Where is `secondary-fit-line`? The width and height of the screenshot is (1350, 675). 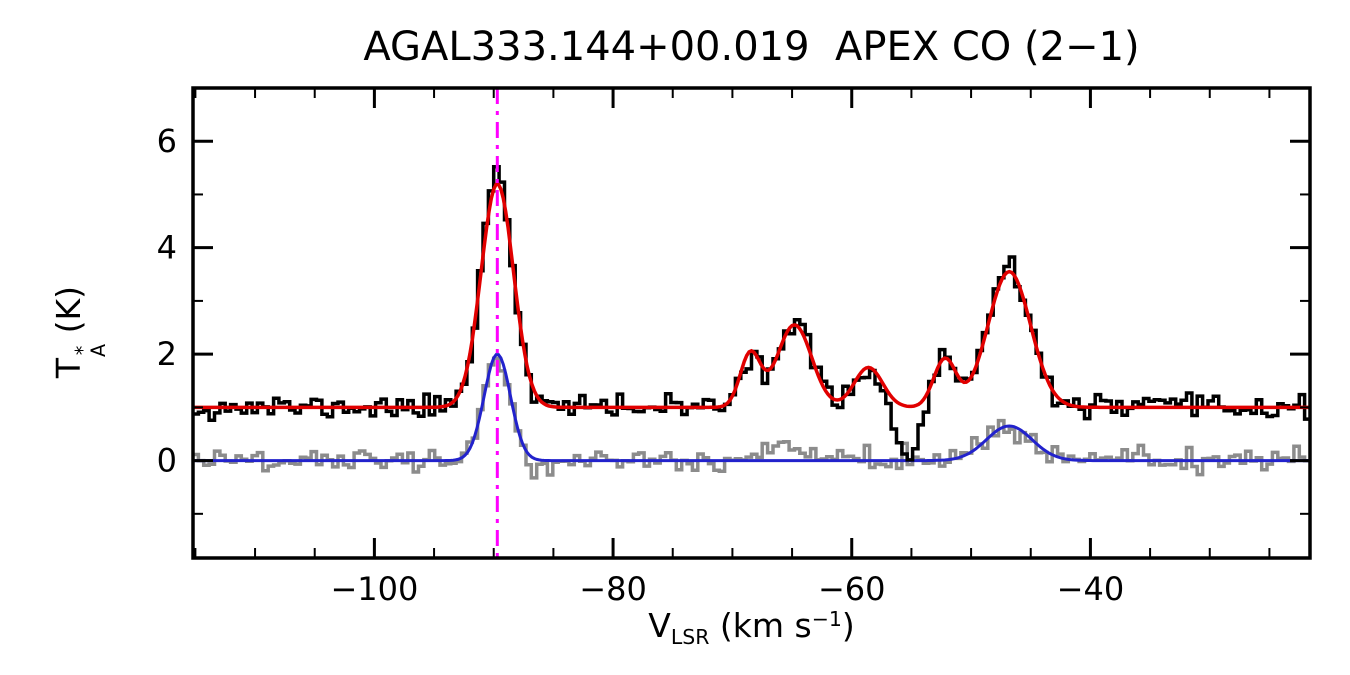
secondary-fit-line is located at coordinates (751, 408).